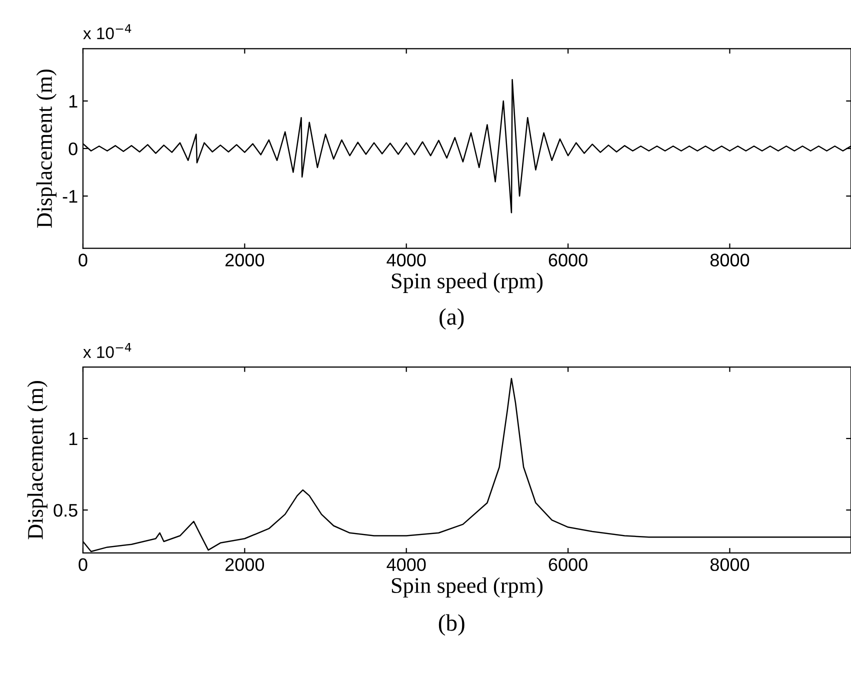 The image size is (851, 686). Describe the element at coordinates (73, 149) in the screenshot. I see `y-tick-label: 0` at that location.